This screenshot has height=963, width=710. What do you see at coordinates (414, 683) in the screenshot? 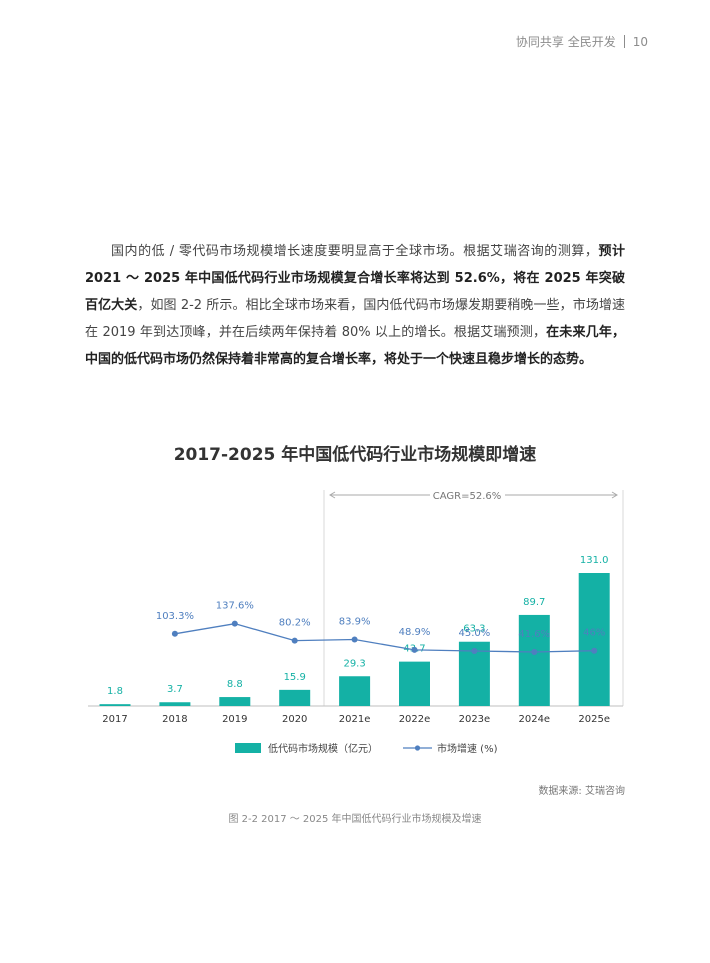
I see `bar-2022e` at bounding box center [414, 683].